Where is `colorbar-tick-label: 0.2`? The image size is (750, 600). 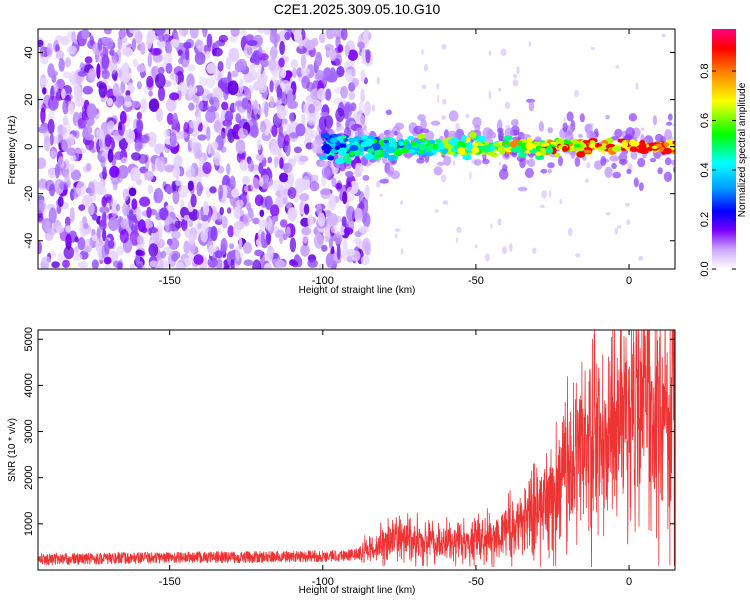
colorbar-tick-label: 0.2 is located at coordinates (705, 219).